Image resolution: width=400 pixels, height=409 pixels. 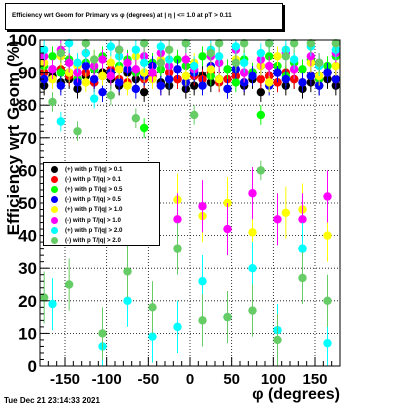 What do you see at coordinates (27, 73) in the screenshot?
I see `y-tick-label: 90` at bounding box center [27, 73].